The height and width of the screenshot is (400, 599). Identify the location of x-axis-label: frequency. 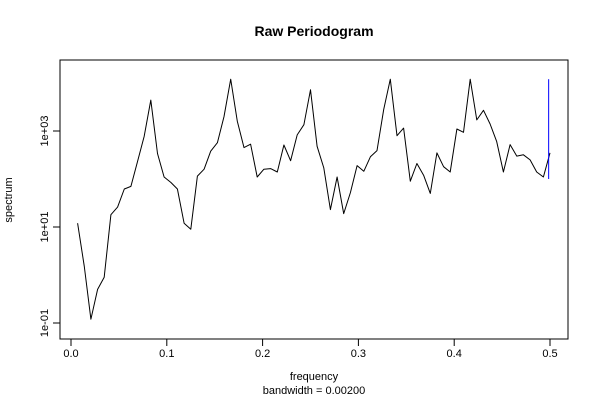
(314, 377).